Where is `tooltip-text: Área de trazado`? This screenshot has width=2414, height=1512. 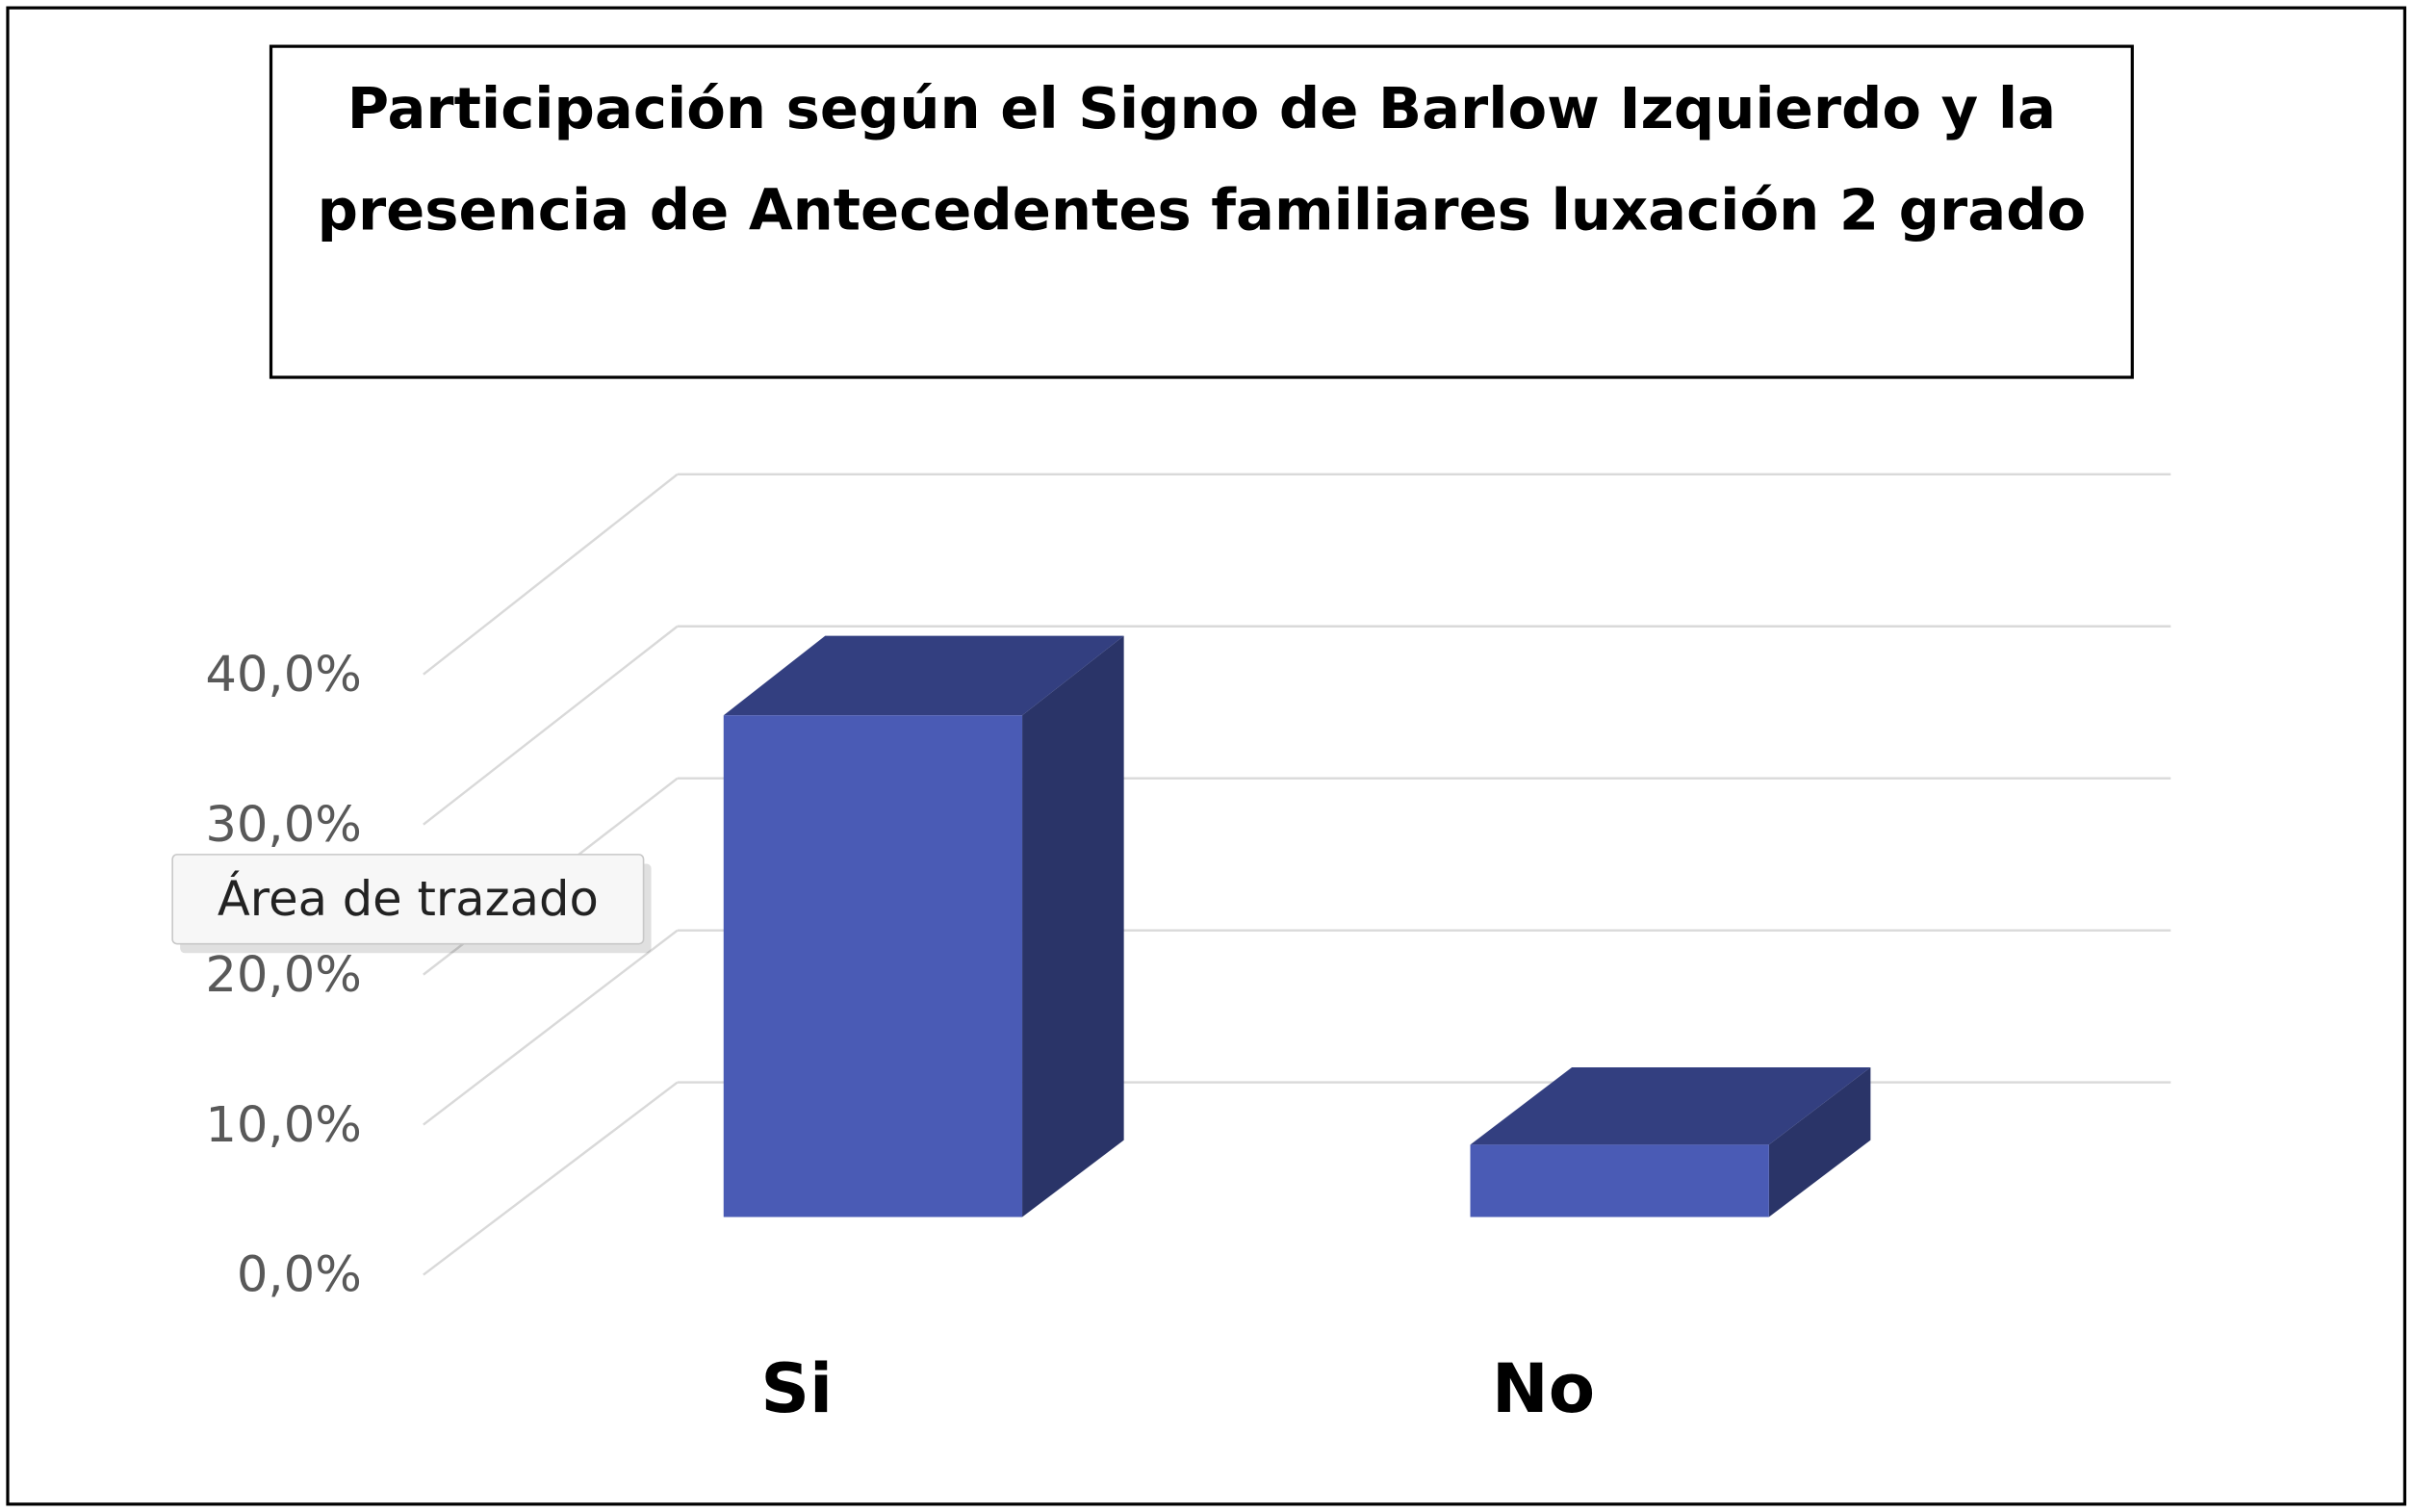 tooltip-text: Área de trazado is located at coordinates (408, 898).